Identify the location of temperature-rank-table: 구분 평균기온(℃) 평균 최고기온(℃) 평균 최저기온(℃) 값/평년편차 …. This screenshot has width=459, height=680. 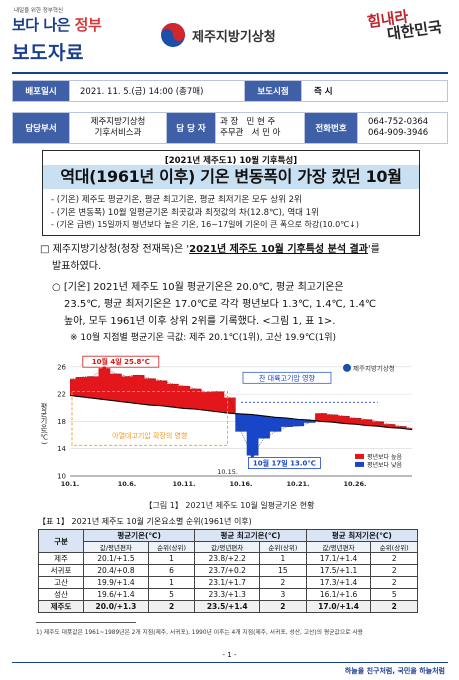
(228, 571).